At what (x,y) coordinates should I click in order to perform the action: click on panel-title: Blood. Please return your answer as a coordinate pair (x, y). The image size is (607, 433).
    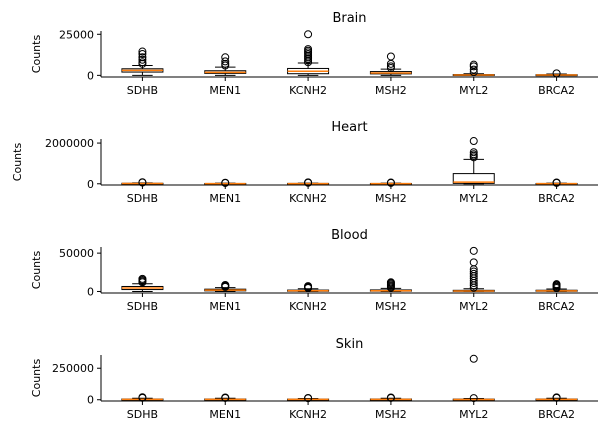
    Looking at the image, I should click on (349, 235).